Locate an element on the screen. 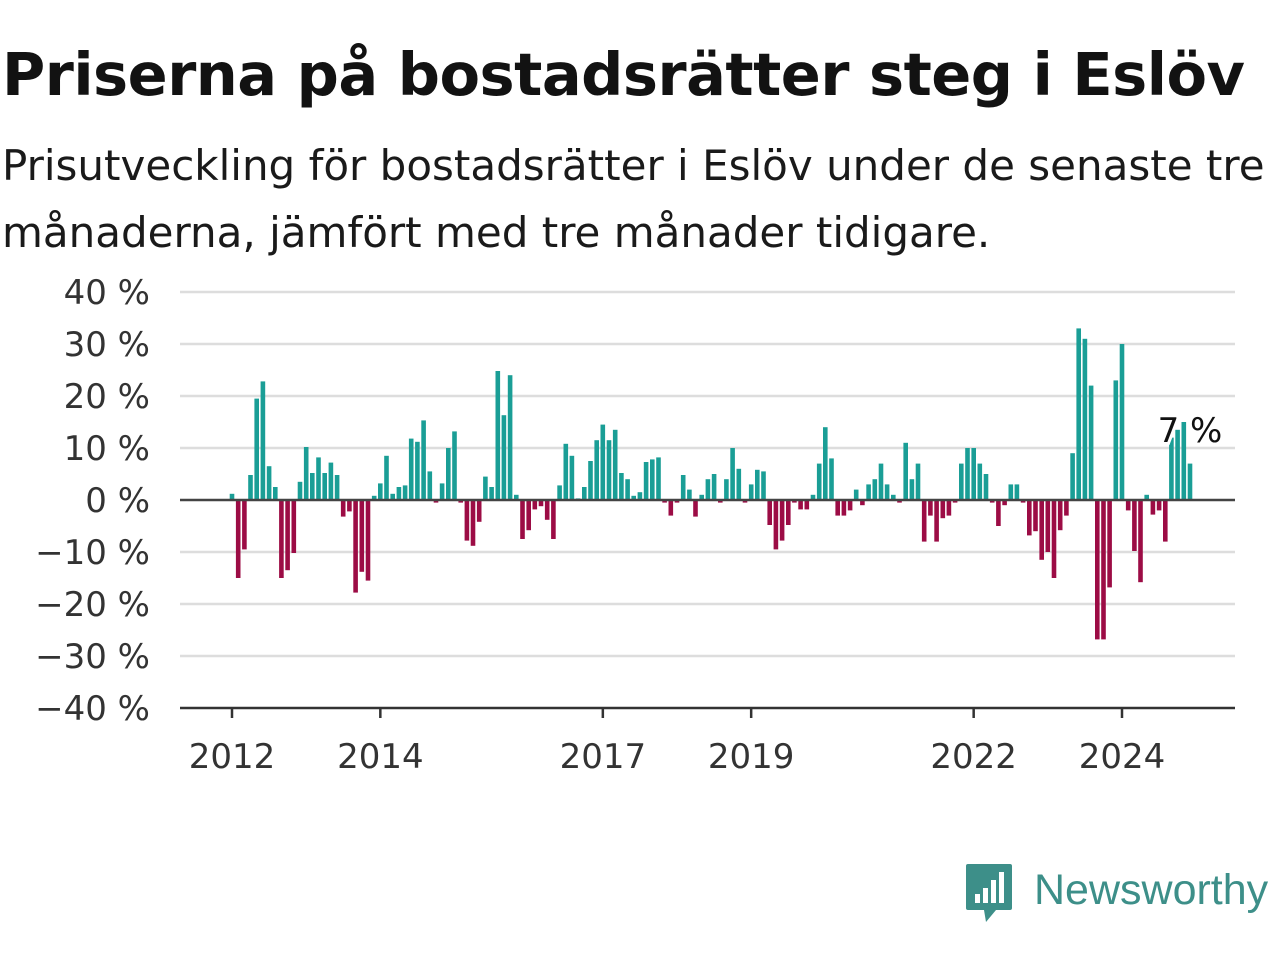  chart-title: Priserna på bostadsrätter steg i Eslöv is located at coordinates (623, 74).